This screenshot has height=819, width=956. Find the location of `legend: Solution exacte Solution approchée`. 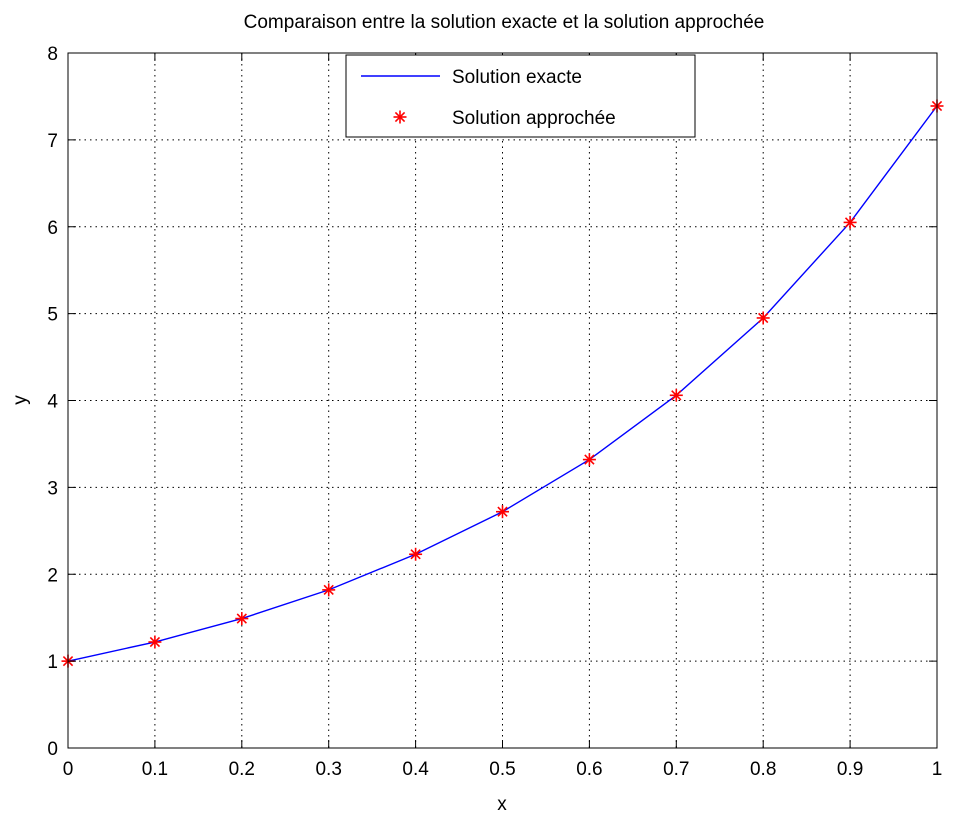

legend: Solution exacte Solution approchée is located at coordinates (520, 96).